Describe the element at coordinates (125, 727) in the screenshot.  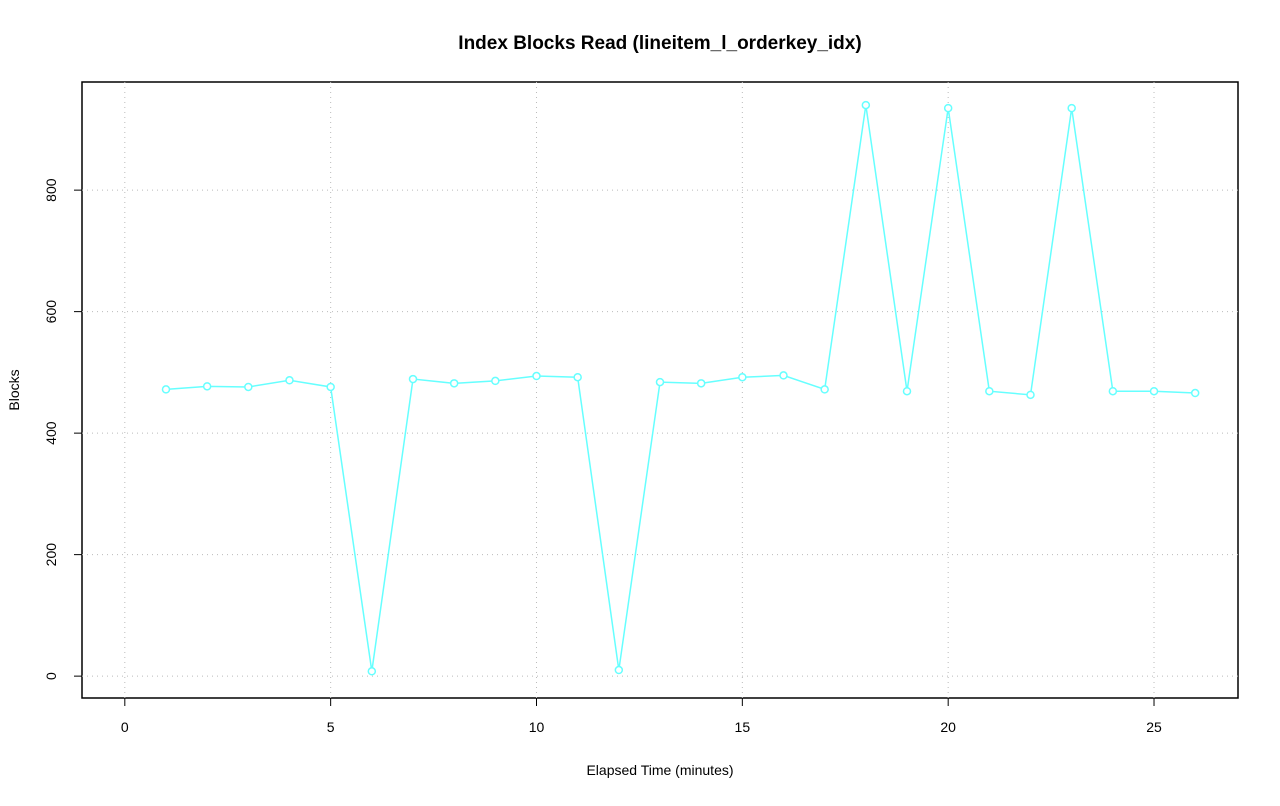
I see `x-tick-label: 0` at that location.